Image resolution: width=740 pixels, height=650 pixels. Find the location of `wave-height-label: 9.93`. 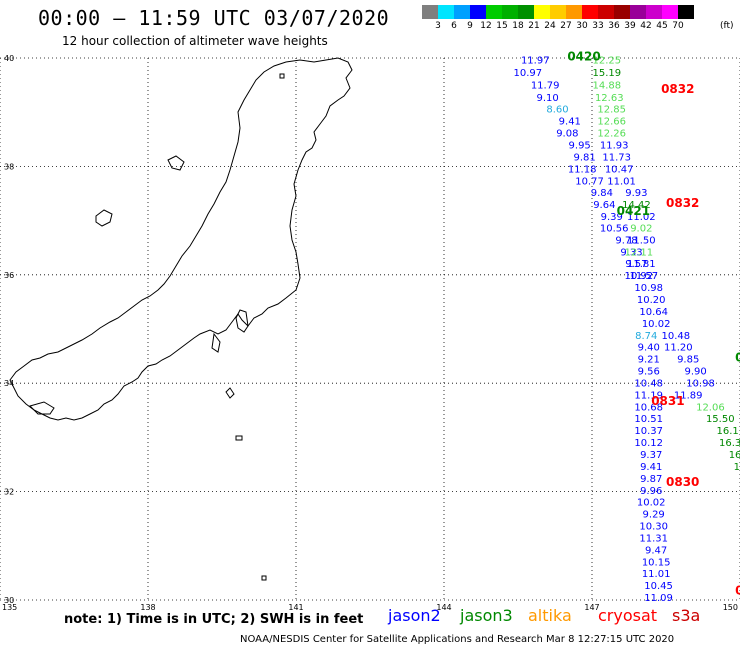

wave-height-label: 9.93 is located at coordinates (636, 193).